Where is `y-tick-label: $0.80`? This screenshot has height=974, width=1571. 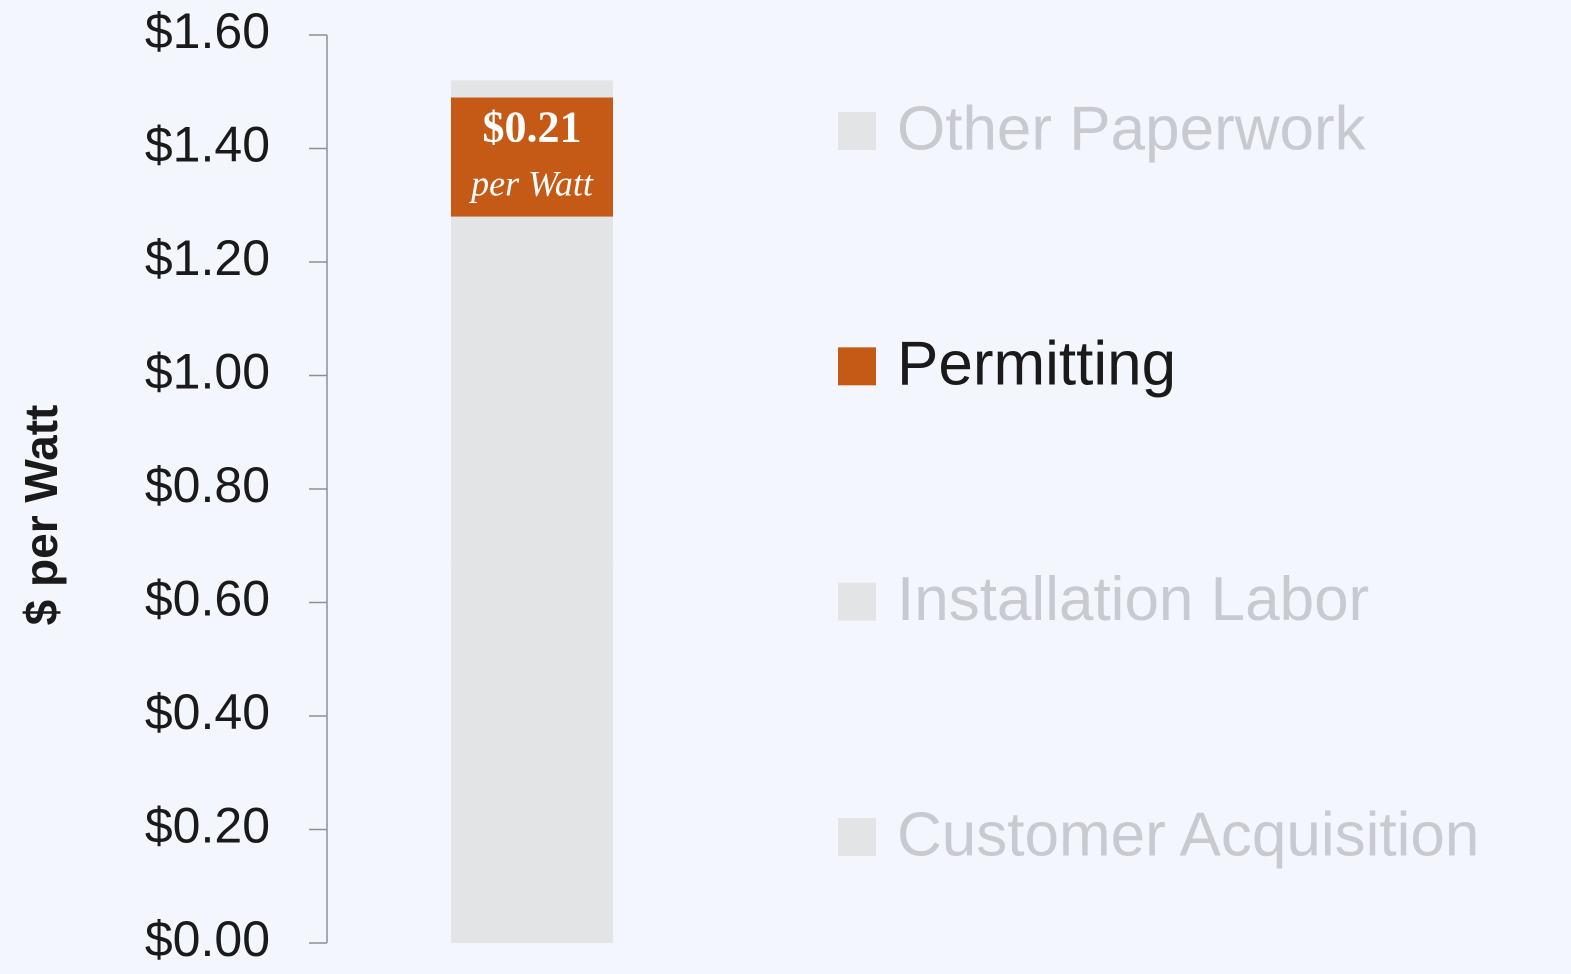 y-tick-label: $0.80 is located at coordinates (207, 485).